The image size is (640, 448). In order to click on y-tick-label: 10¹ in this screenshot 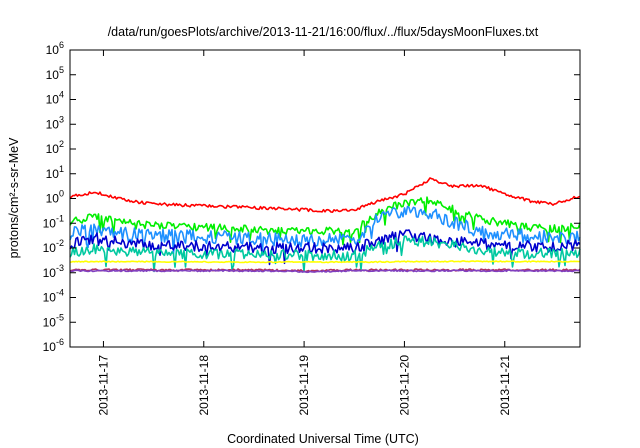, I will do `click(55, 172)`.